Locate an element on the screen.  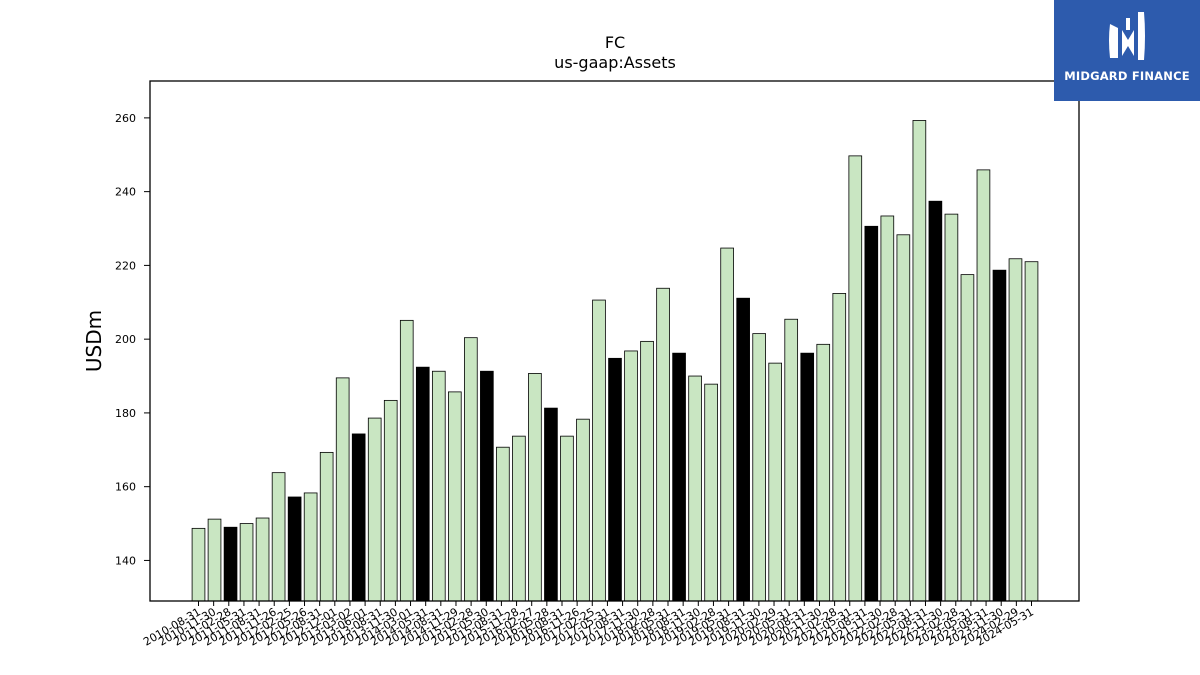
y-tick-label-5: 240 is located at coordinates (125, 192).